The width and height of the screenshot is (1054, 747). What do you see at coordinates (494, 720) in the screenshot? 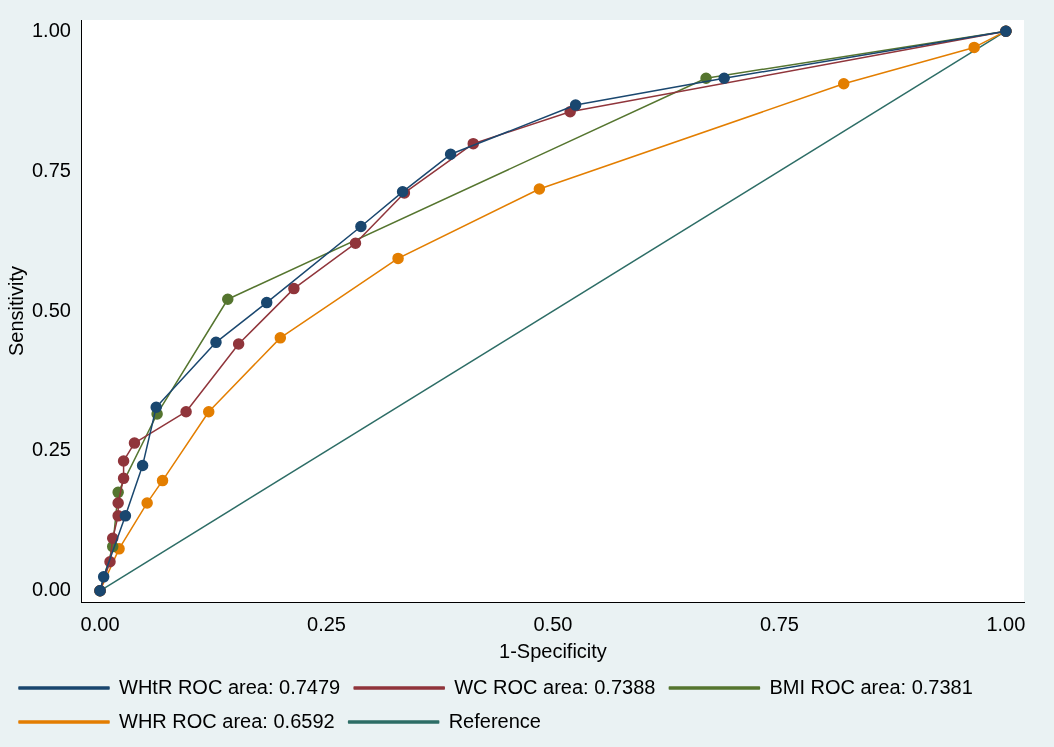
I see `legend-label: Reference` at bounding box center [494, 720].